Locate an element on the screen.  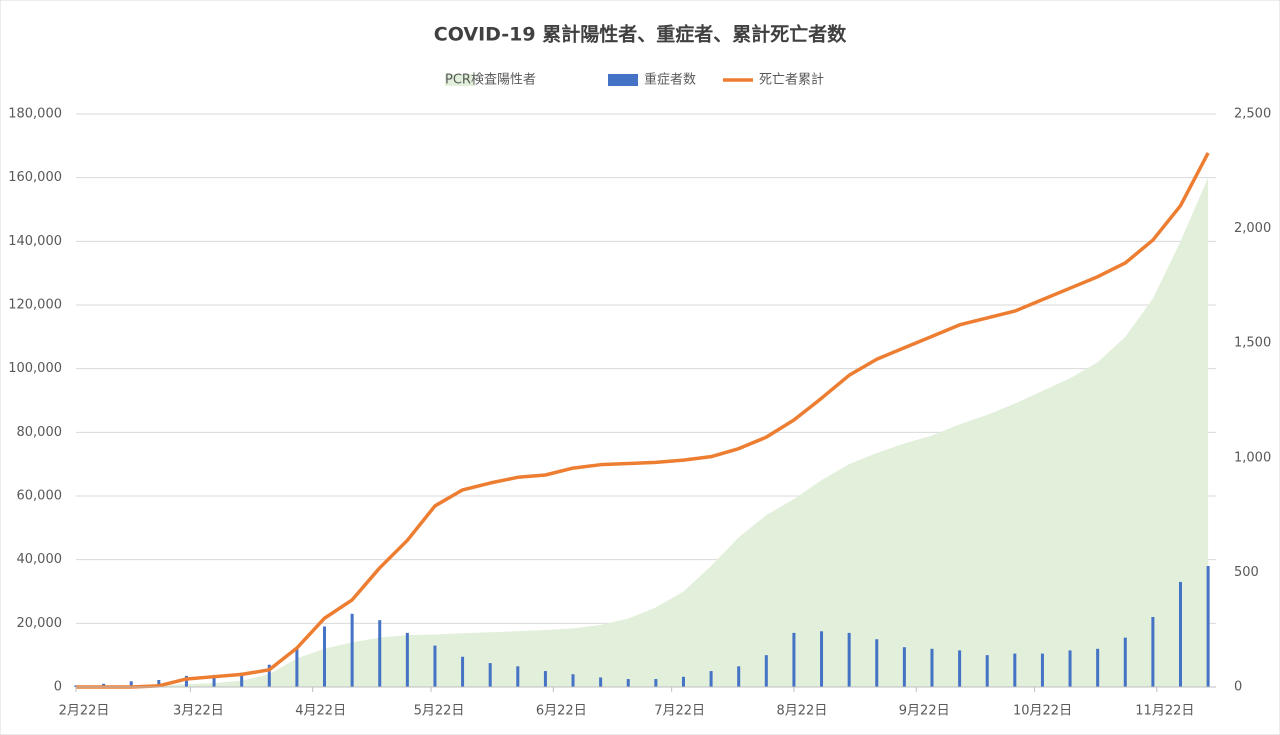
legend-label: 死亡者累計 is located at coordinates (791, 80).